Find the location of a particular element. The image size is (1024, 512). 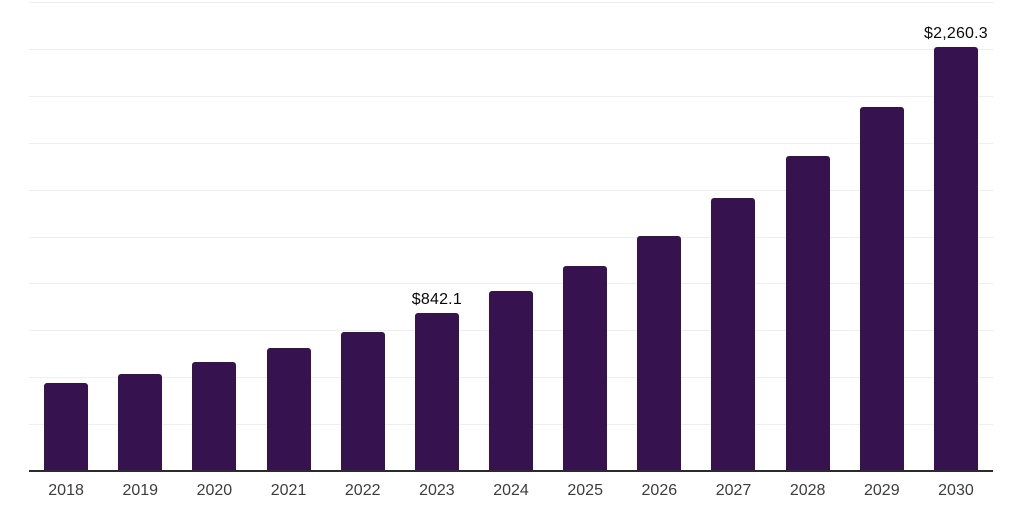

bar-2026 is located at coordinates (659, 353).